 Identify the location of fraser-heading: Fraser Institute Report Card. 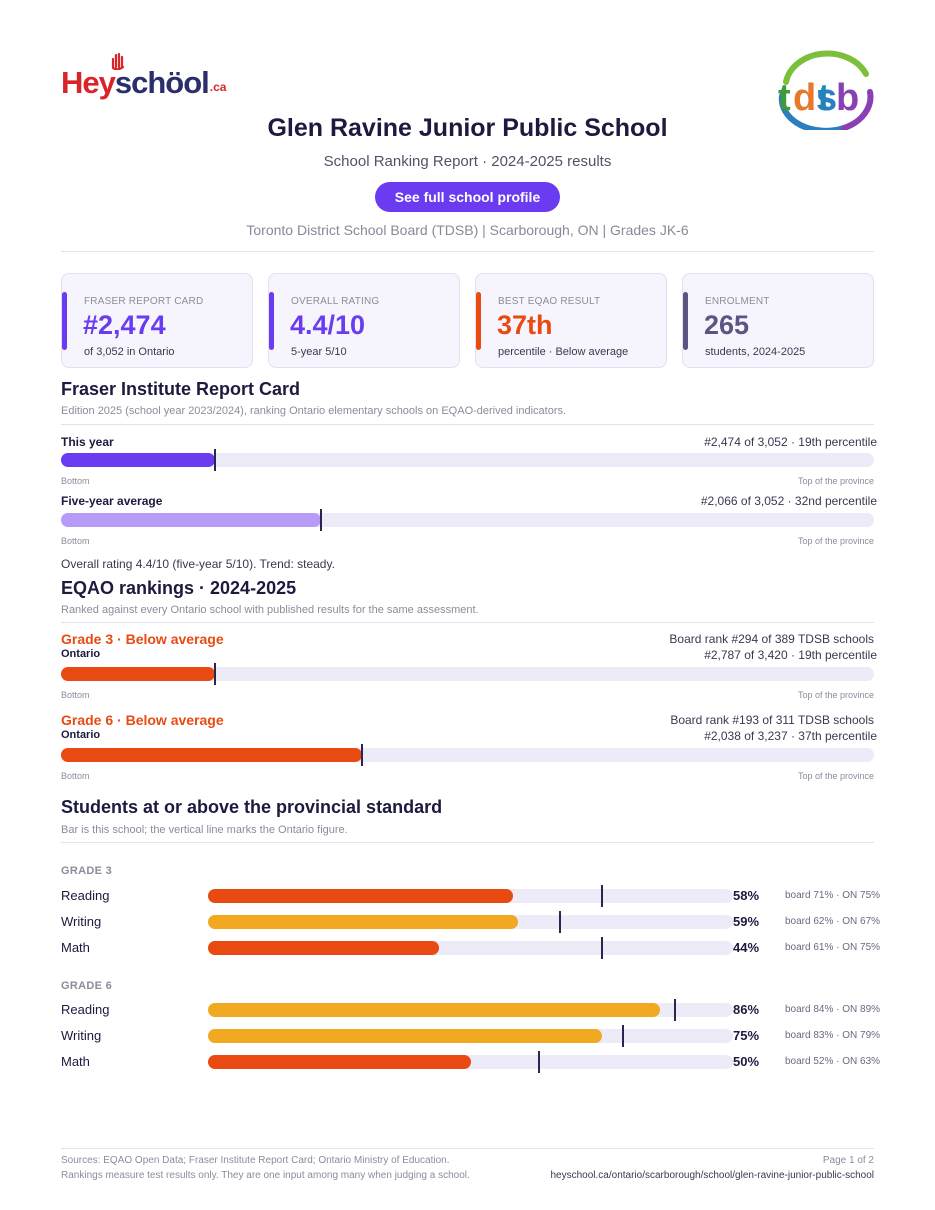
(181, 389).